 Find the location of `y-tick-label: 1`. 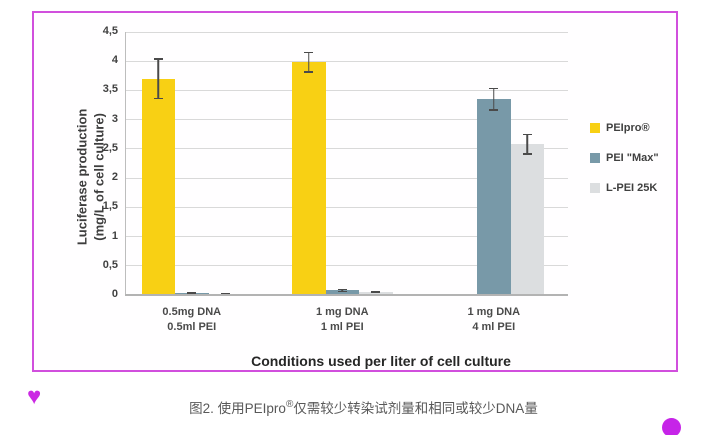

y-tick-label: 1 is located at coordinates (114, 235).